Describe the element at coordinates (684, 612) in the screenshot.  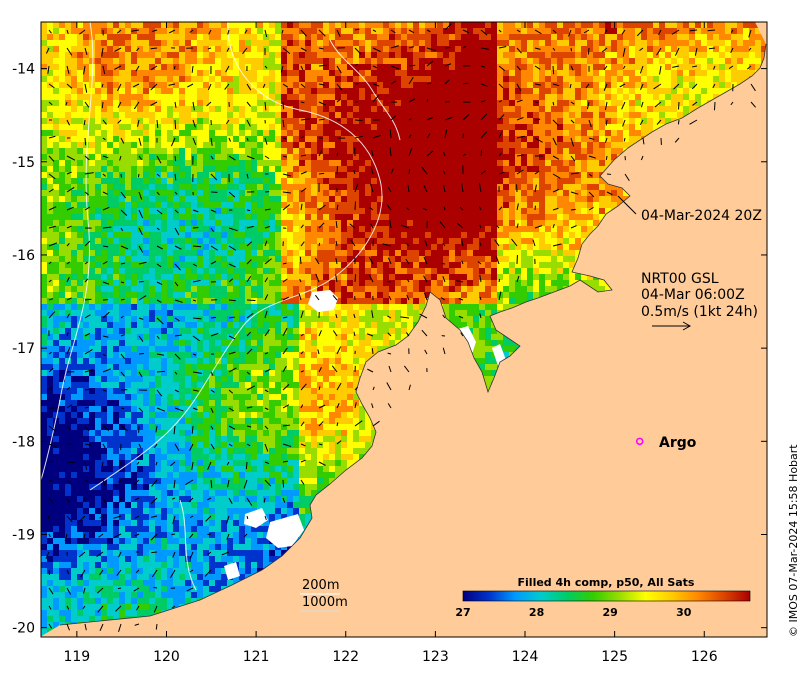
I see `colorbar-tick-label: 30` at that location.